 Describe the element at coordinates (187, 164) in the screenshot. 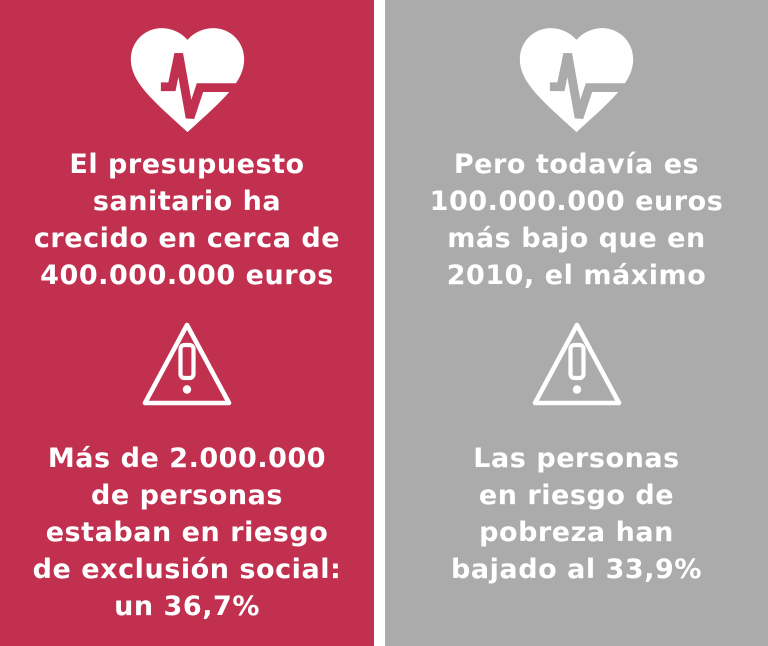

I see `text-line: El presupuesto` at that location.